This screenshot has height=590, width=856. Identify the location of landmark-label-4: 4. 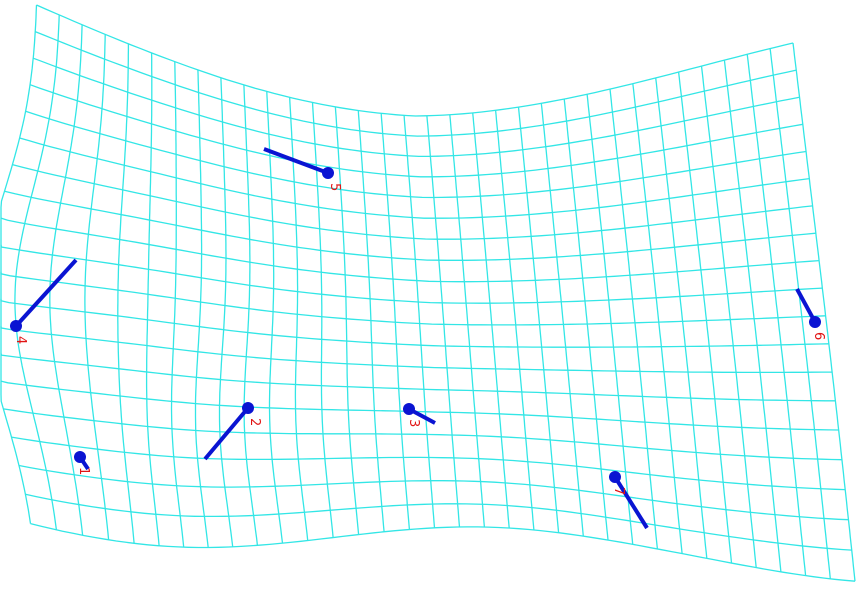
(20, 340).